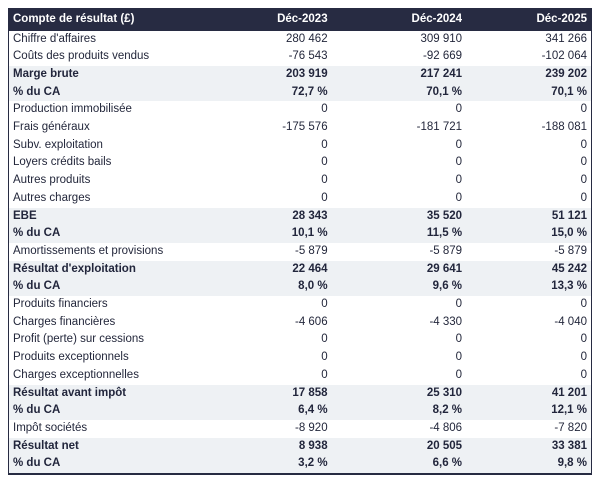 The image size is (600, 485). What do you see at coordinates (529, 74) in the screenshot?
I see `row-value: 239 202` at bounding box center [529, 74].